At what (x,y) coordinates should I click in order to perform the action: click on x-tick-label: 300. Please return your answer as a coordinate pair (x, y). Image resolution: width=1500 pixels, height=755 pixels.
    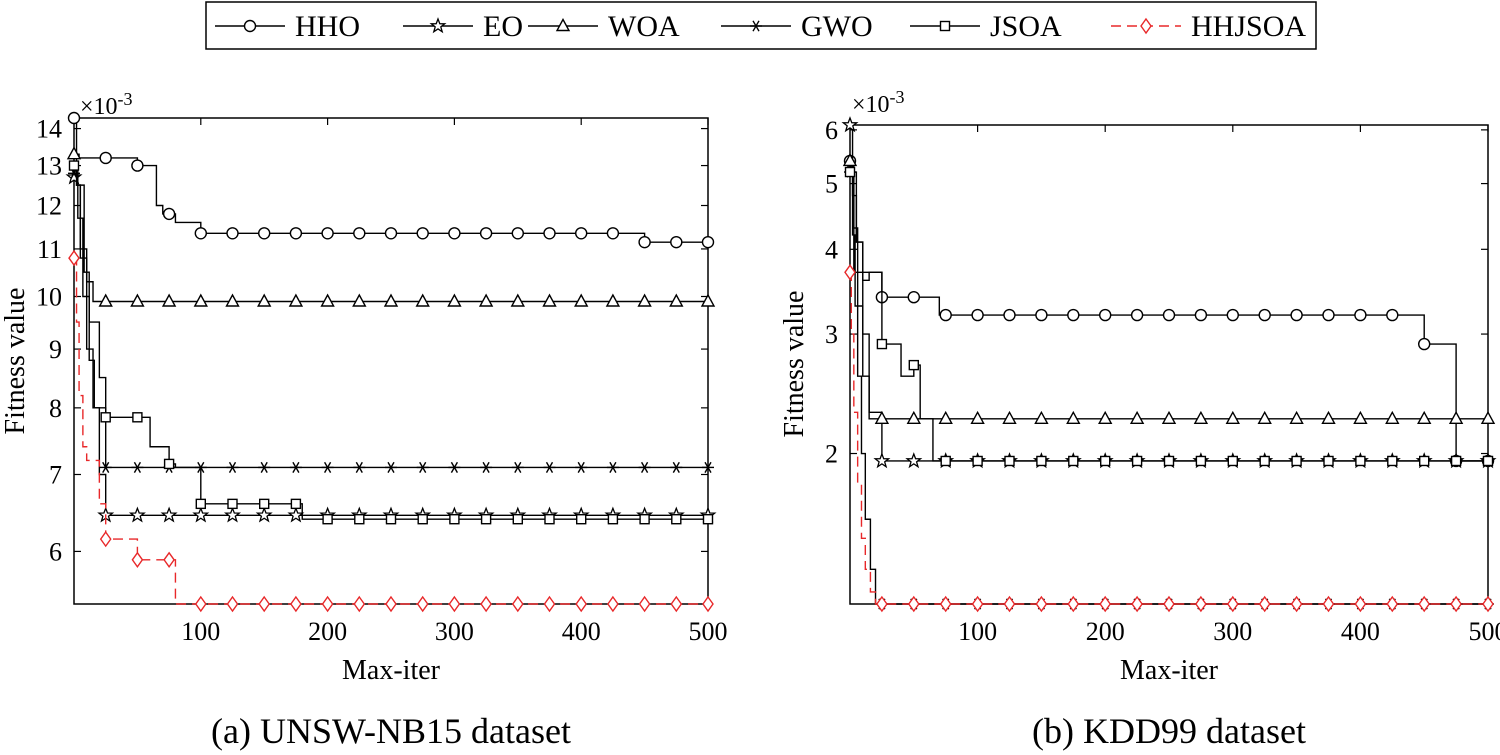
    Looking at the image, I should click on (454, 631).